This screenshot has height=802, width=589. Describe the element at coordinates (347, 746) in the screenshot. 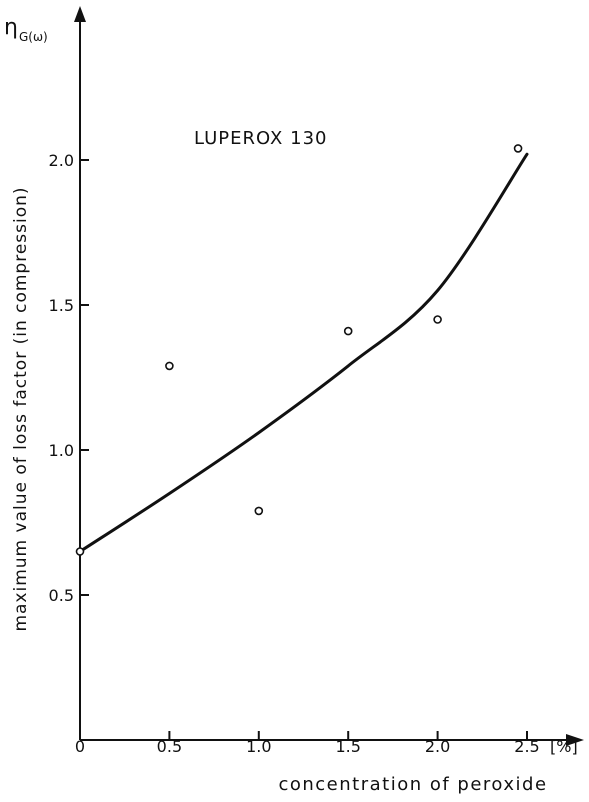

I see `x-tick-label: 1.5` at that location.